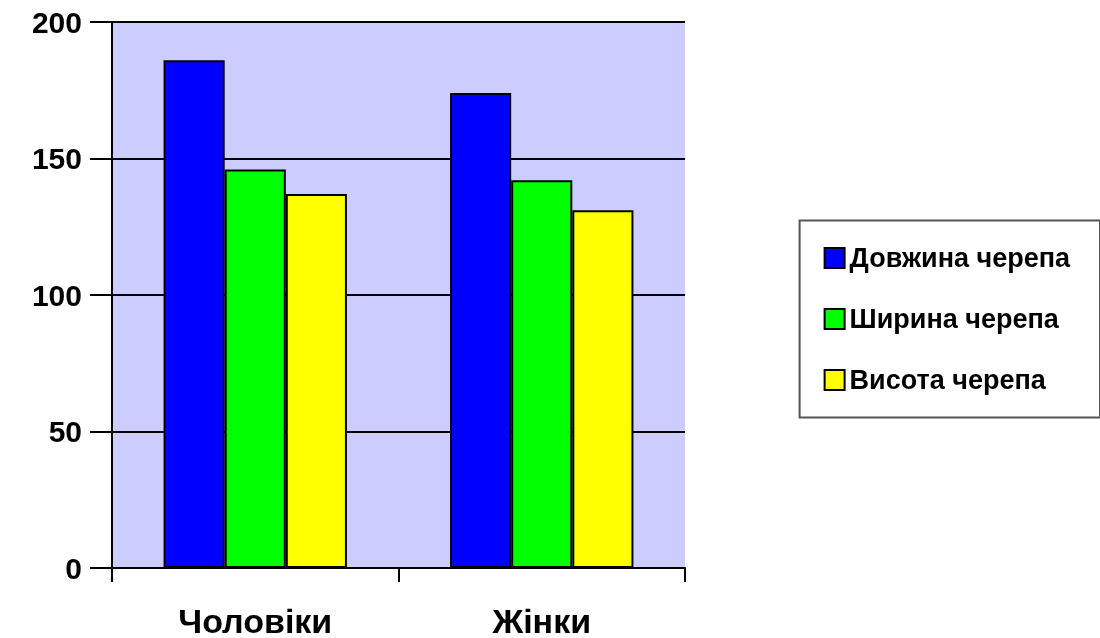 The height and width of the screenshot is (638, 1100). What do you see at coordinates (73, 568) in the screenshot?
I see `y-tick-label: 0` at bounding box center [73, 568].